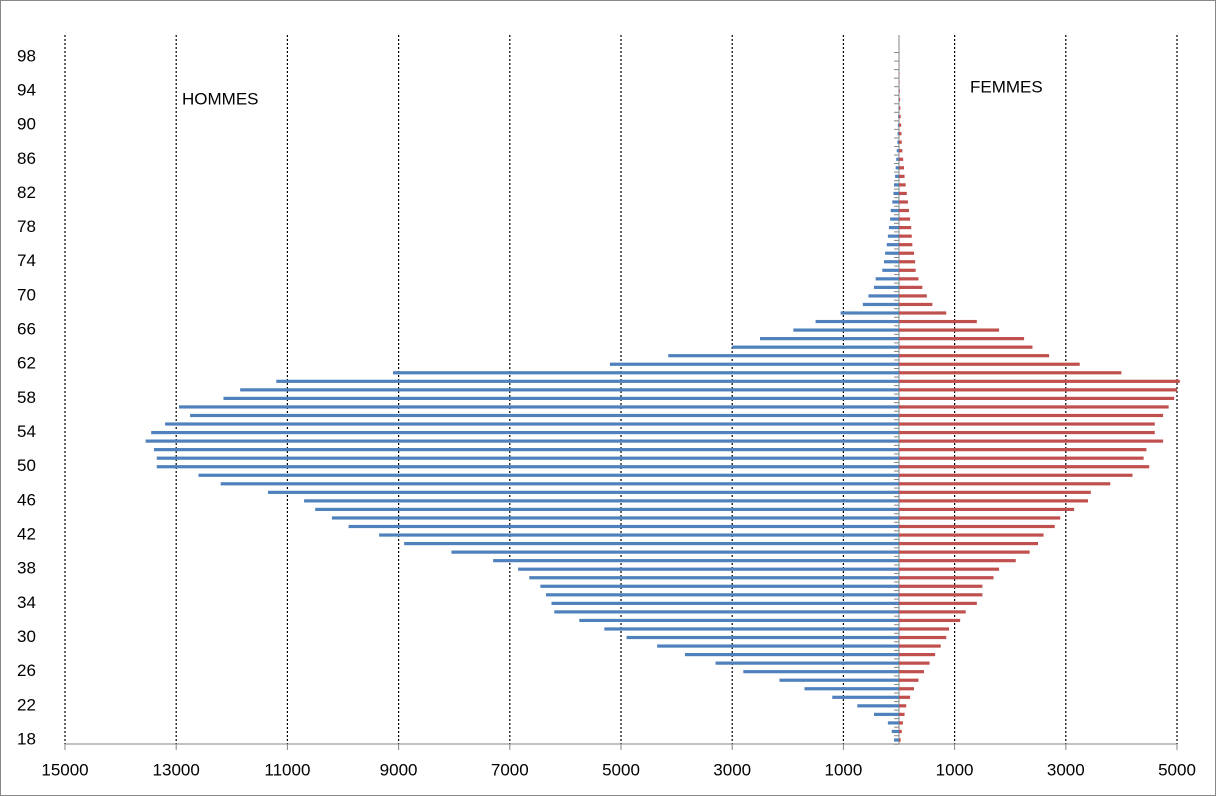 This screenshot has width=1216, height=796. I want to click on x-tick-label: 11000, so click(287, 769).